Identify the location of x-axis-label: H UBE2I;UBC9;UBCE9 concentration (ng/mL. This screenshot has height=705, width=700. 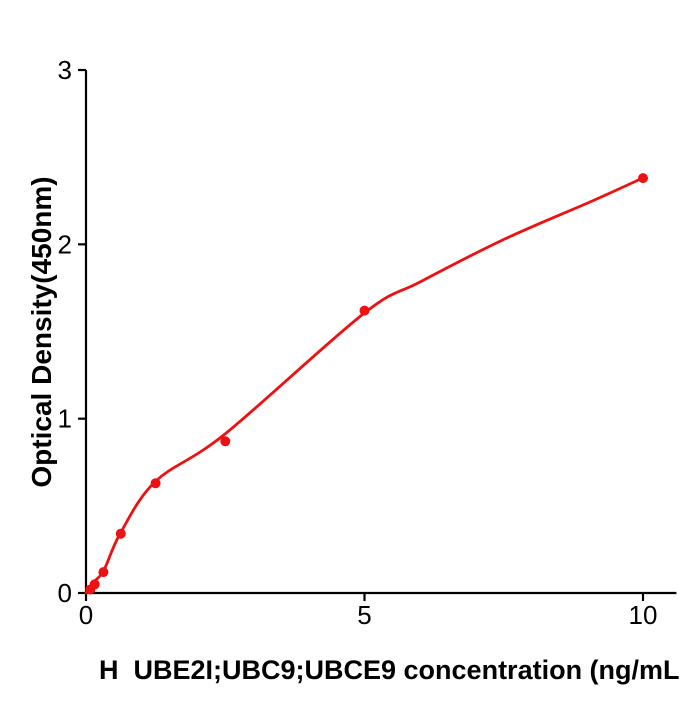
(389, 670).